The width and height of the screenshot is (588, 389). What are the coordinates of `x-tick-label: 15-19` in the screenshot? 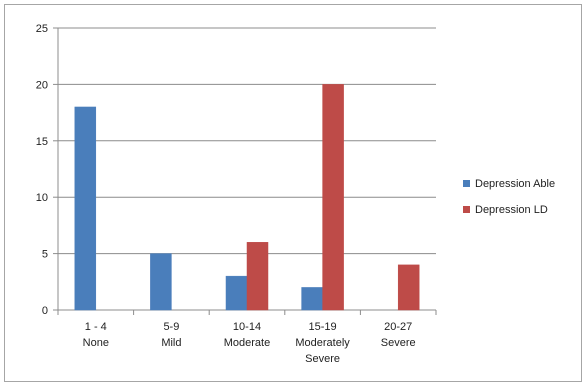 It's located at (323, 327).